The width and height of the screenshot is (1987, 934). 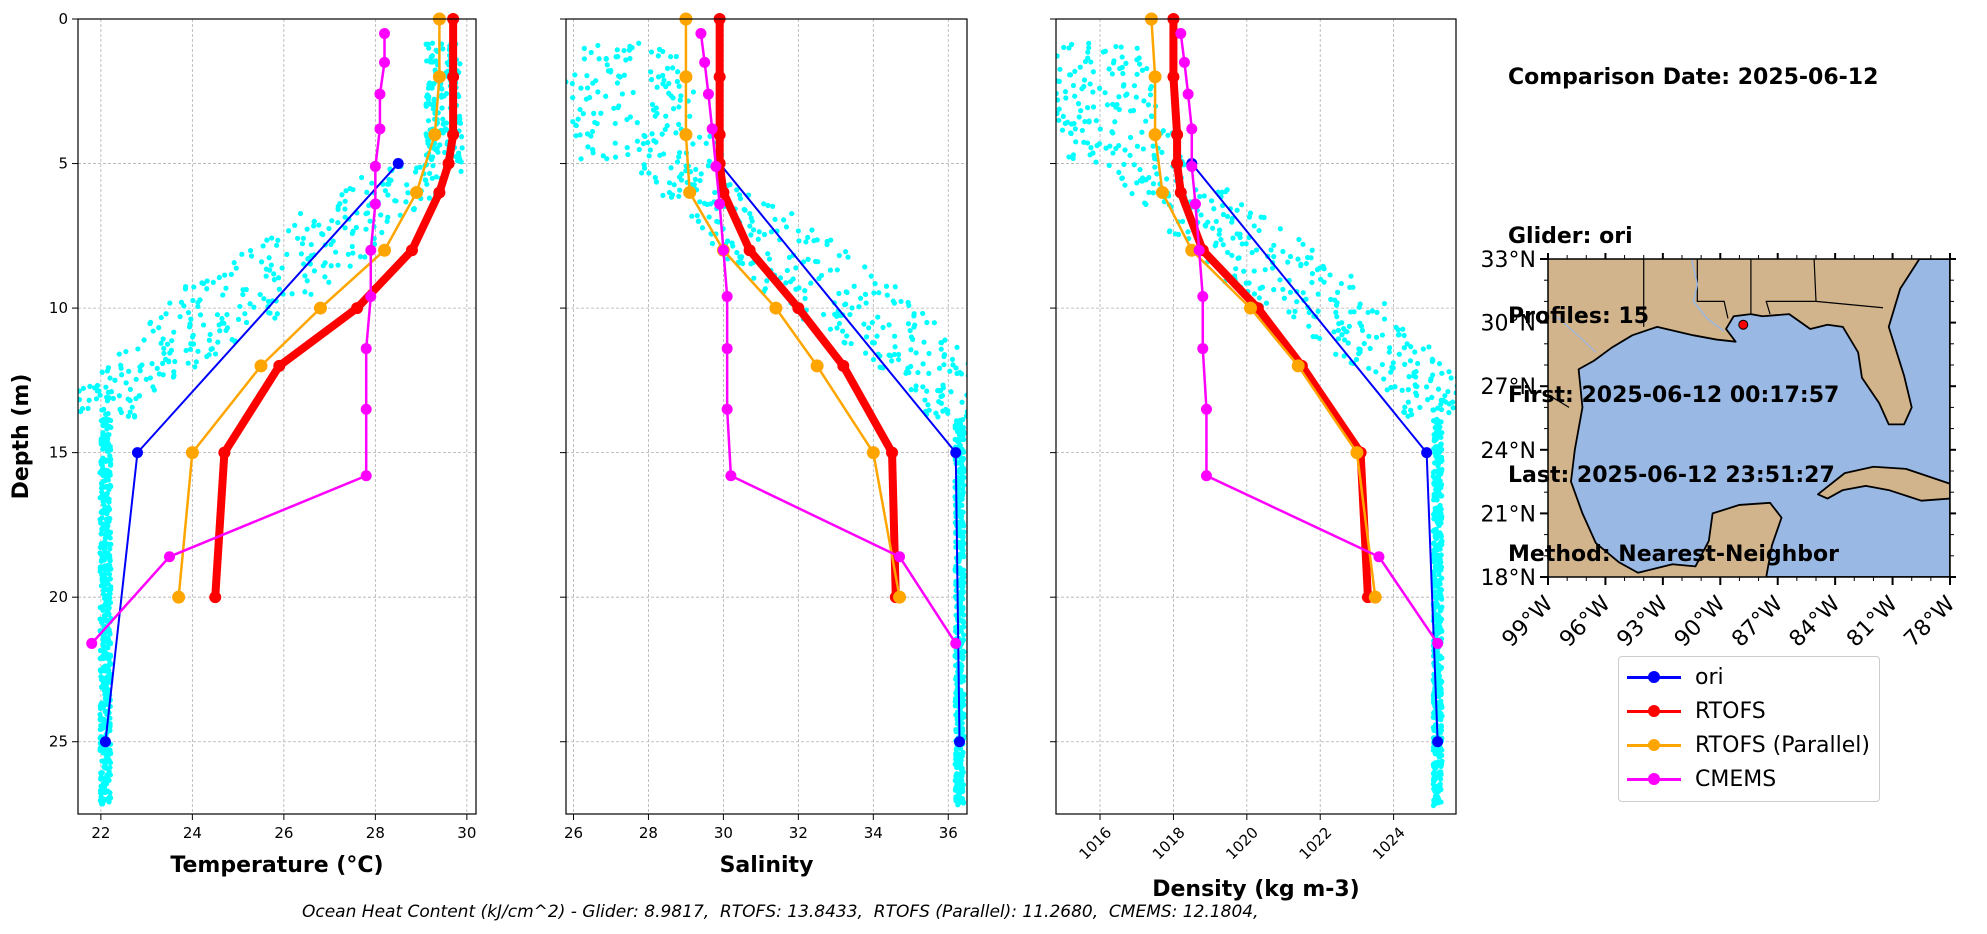 I want to click on map-x-tick-label: 87°W, so click(x=1757, y=621).